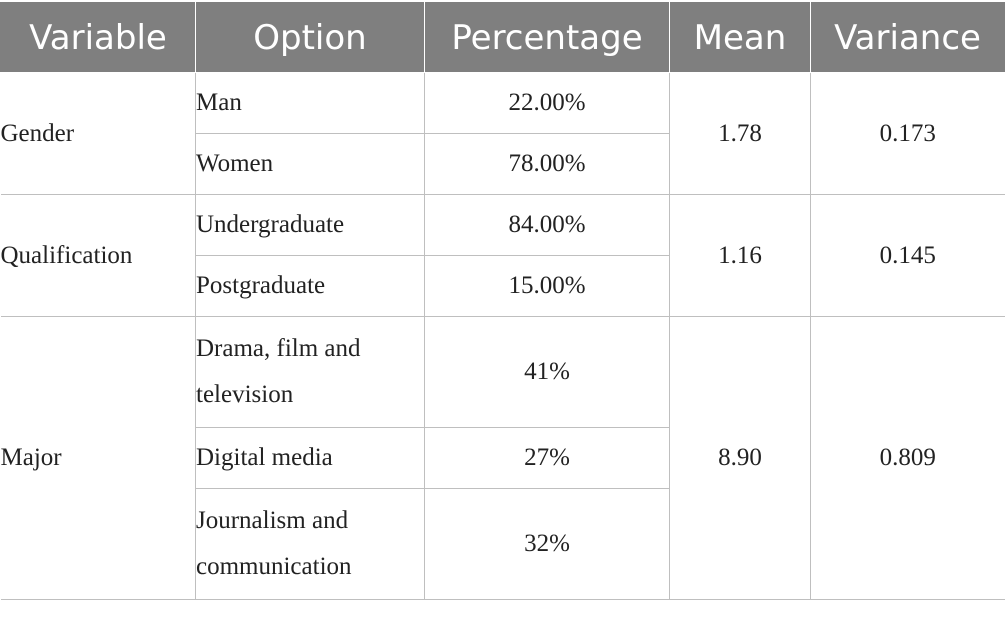 This screenshot has height=621, width=1005. Describe the element at coordinates (547, 286) in the screenshot. I see `percentage-cell: 15.00%` at that location.